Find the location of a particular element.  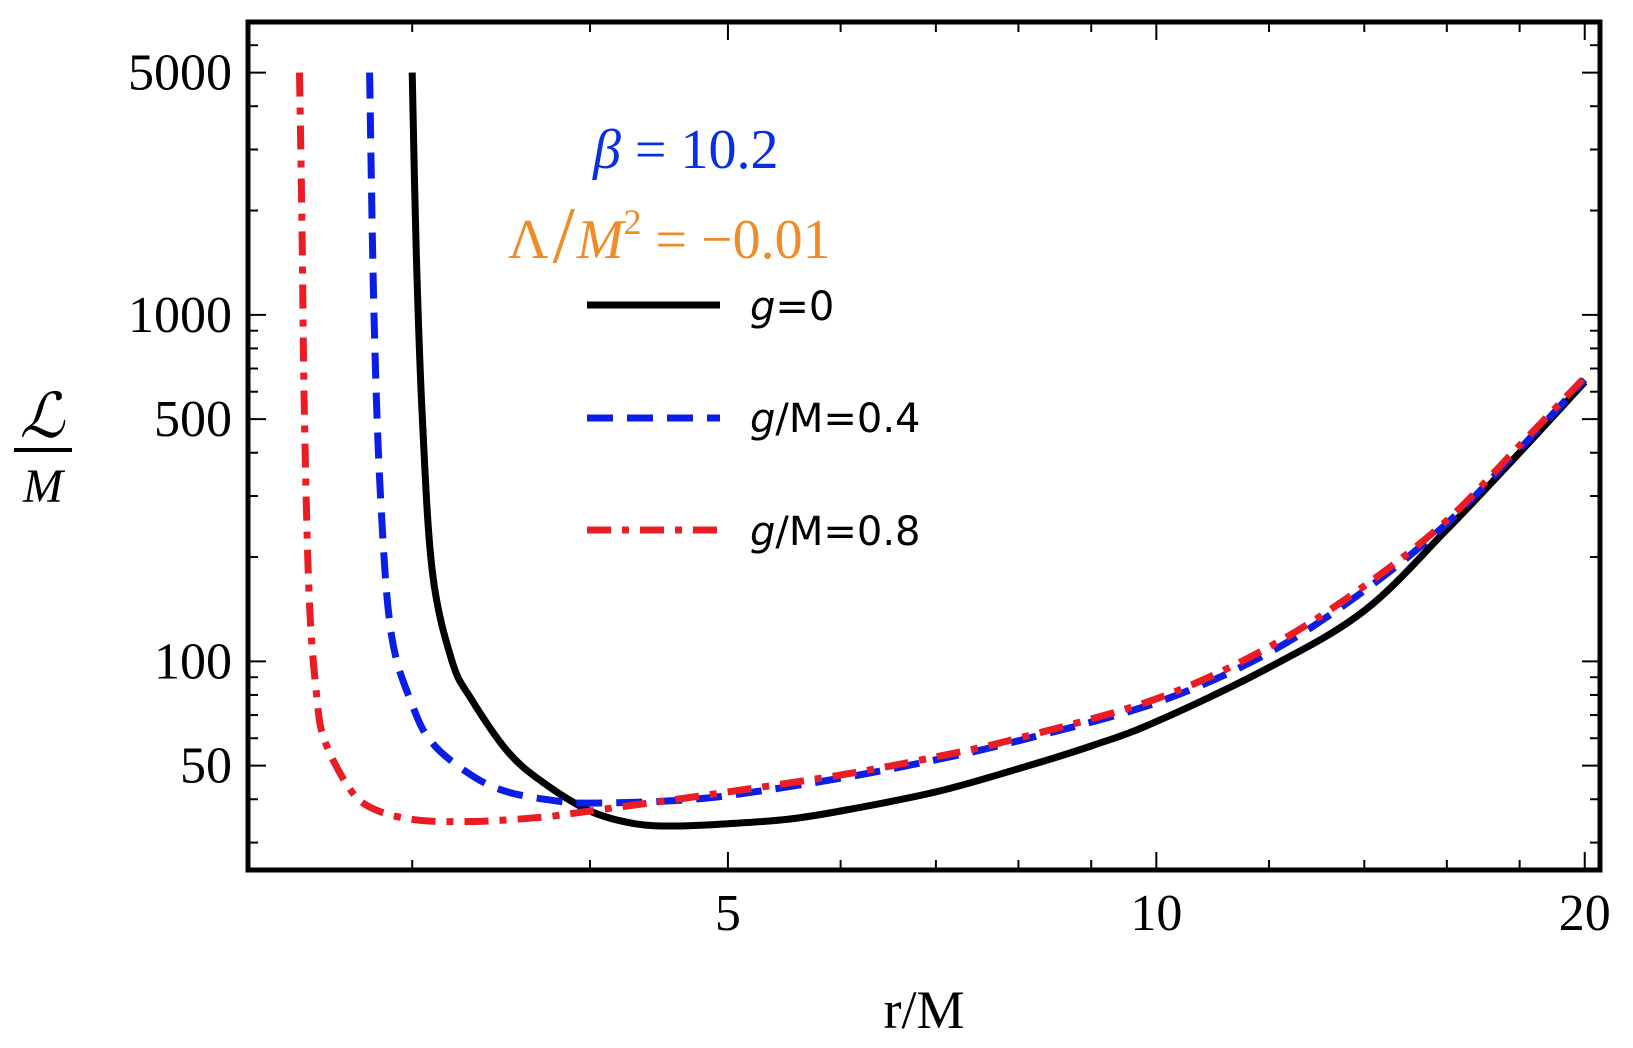

legend-label-g08: g/M=0.8 is located at coordinates (835, 532).